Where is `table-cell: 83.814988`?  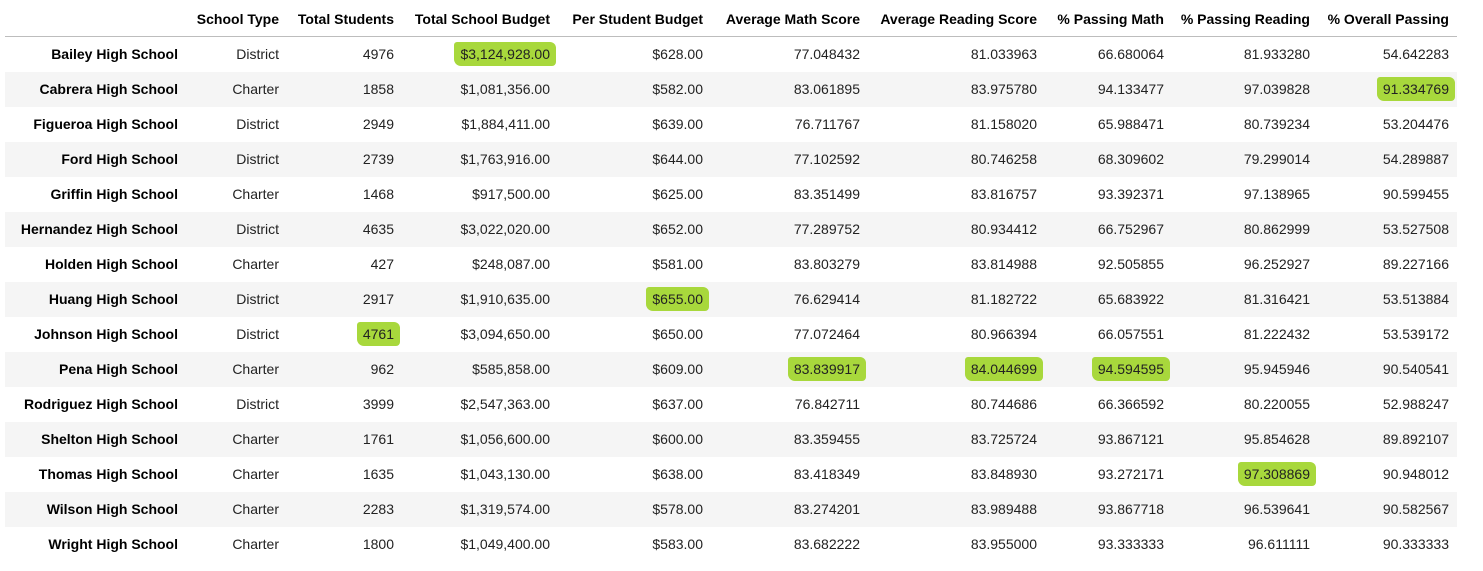 table-cell: 83.814988 is located at coordinates (1003, 264).